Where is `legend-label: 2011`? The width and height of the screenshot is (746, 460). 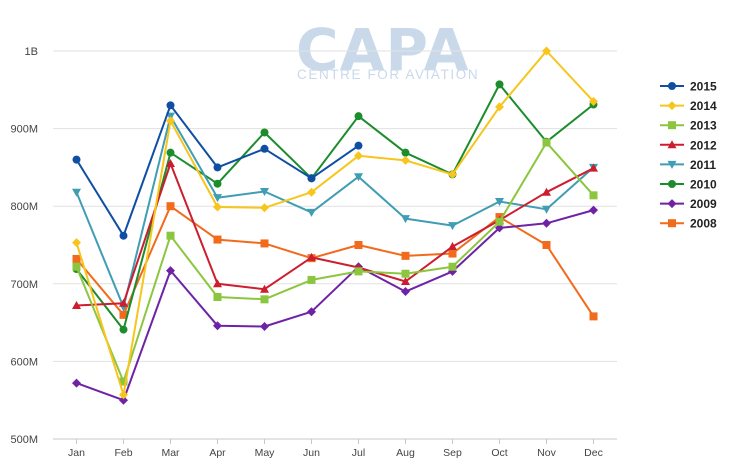 legend-label: 2011 is located at coordinates (703, 165).